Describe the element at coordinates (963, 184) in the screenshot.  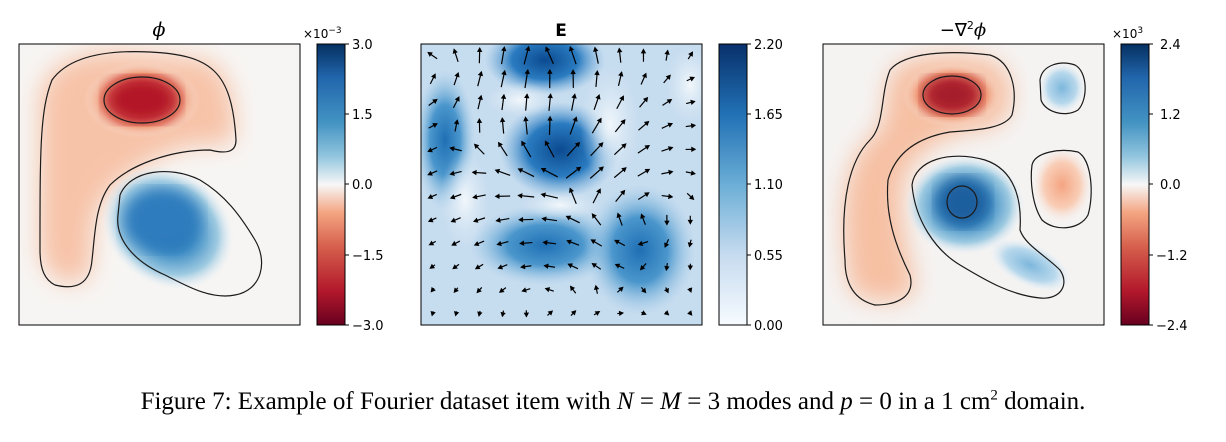
I see `laplacian-heatmap` at that location.